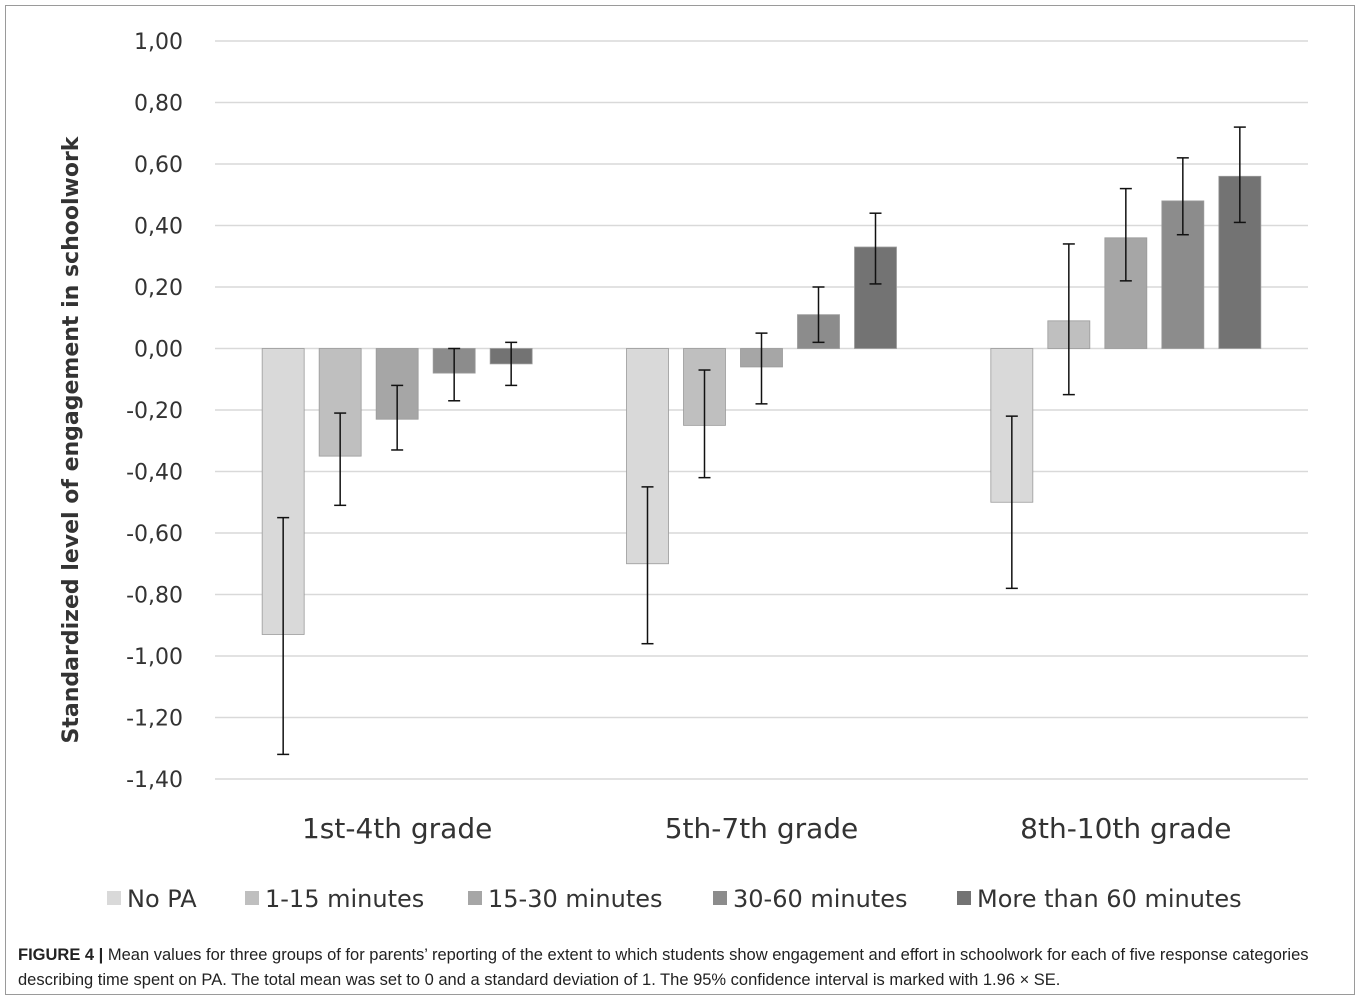 Image resolution: width=1360 pixels, height=1001 pixels. What do you see at coordinates (344, 899) in the screenshot?
I see `legend-label: 1-15 minutes` at bounding box center [344, 899].